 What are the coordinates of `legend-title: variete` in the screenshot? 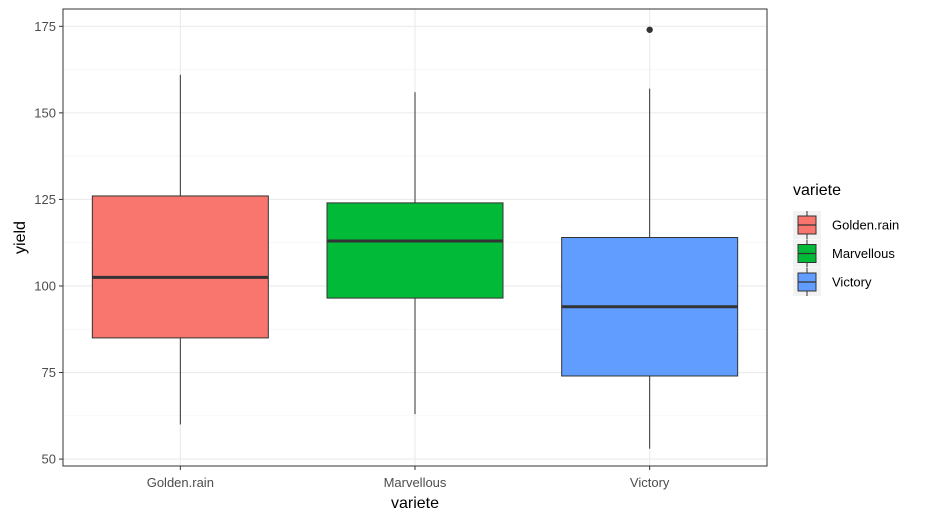 It's located at (817, 190).